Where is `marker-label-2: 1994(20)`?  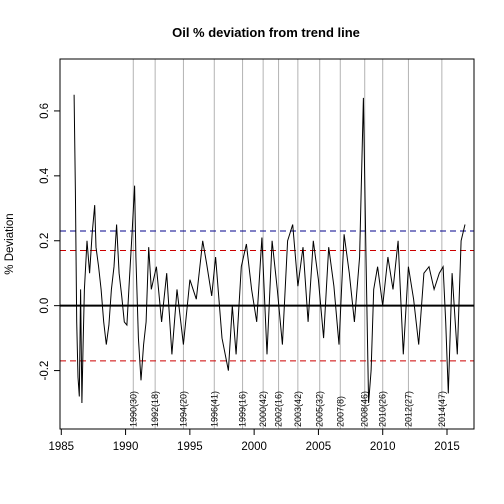 marker-label-2: 1994(20) is located at coordinates (183, 409).